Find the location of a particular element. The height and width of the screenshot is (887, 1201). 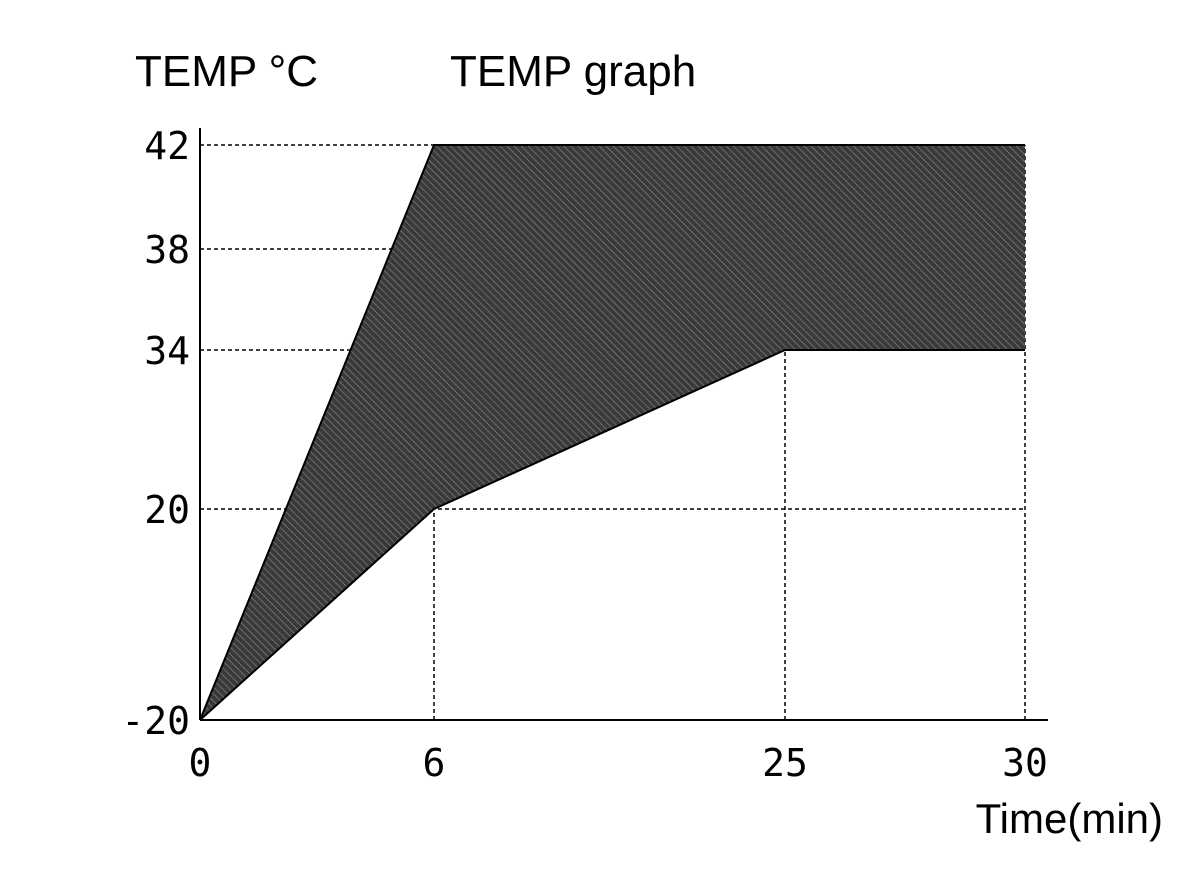

x-tick-labels: 0 6 25 30 is located at coordinates (618, 763).